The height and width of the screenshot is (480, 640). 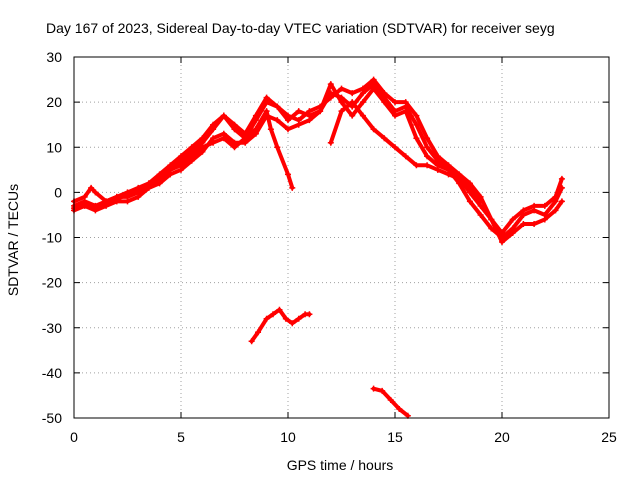 I want to click on x-tick-label: 5, so click(x=181, y=437).